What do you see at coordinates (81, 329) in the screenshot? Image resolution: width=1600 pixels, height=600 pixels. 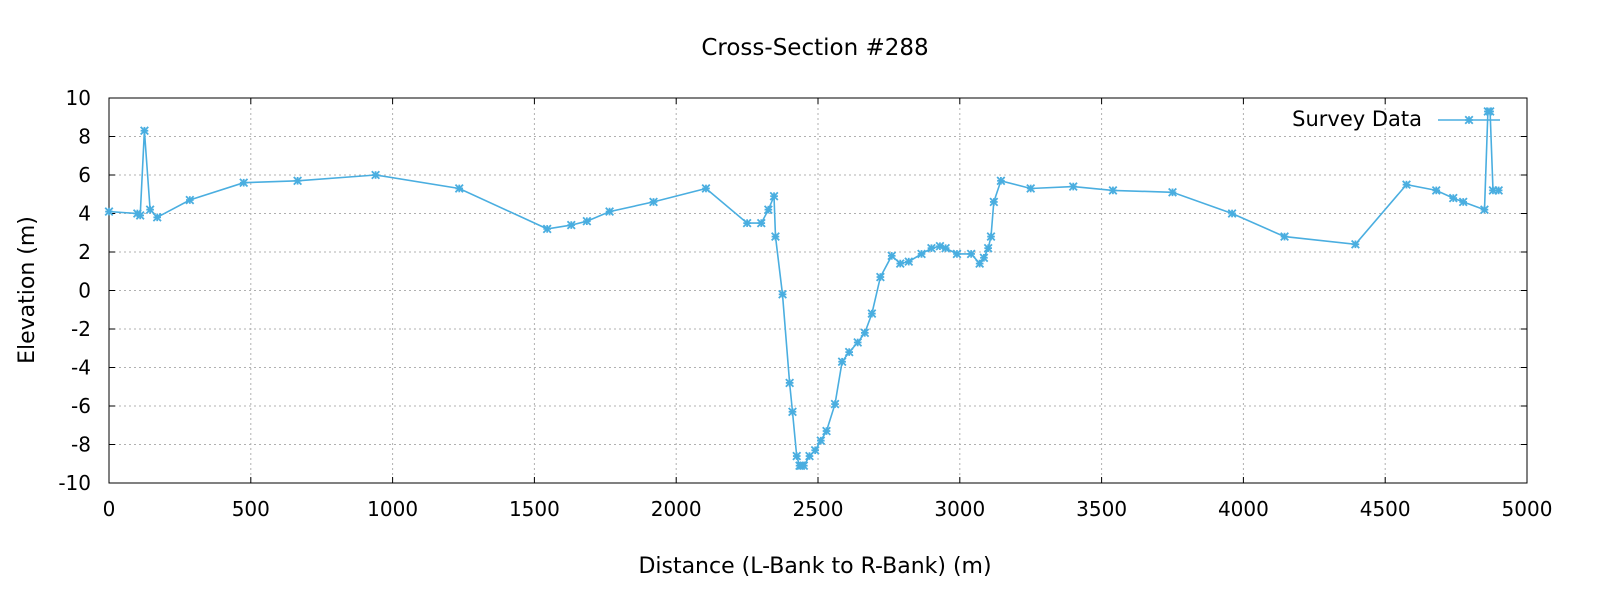 I see `y-tick-label: -2` at bounding box center [81, 329].